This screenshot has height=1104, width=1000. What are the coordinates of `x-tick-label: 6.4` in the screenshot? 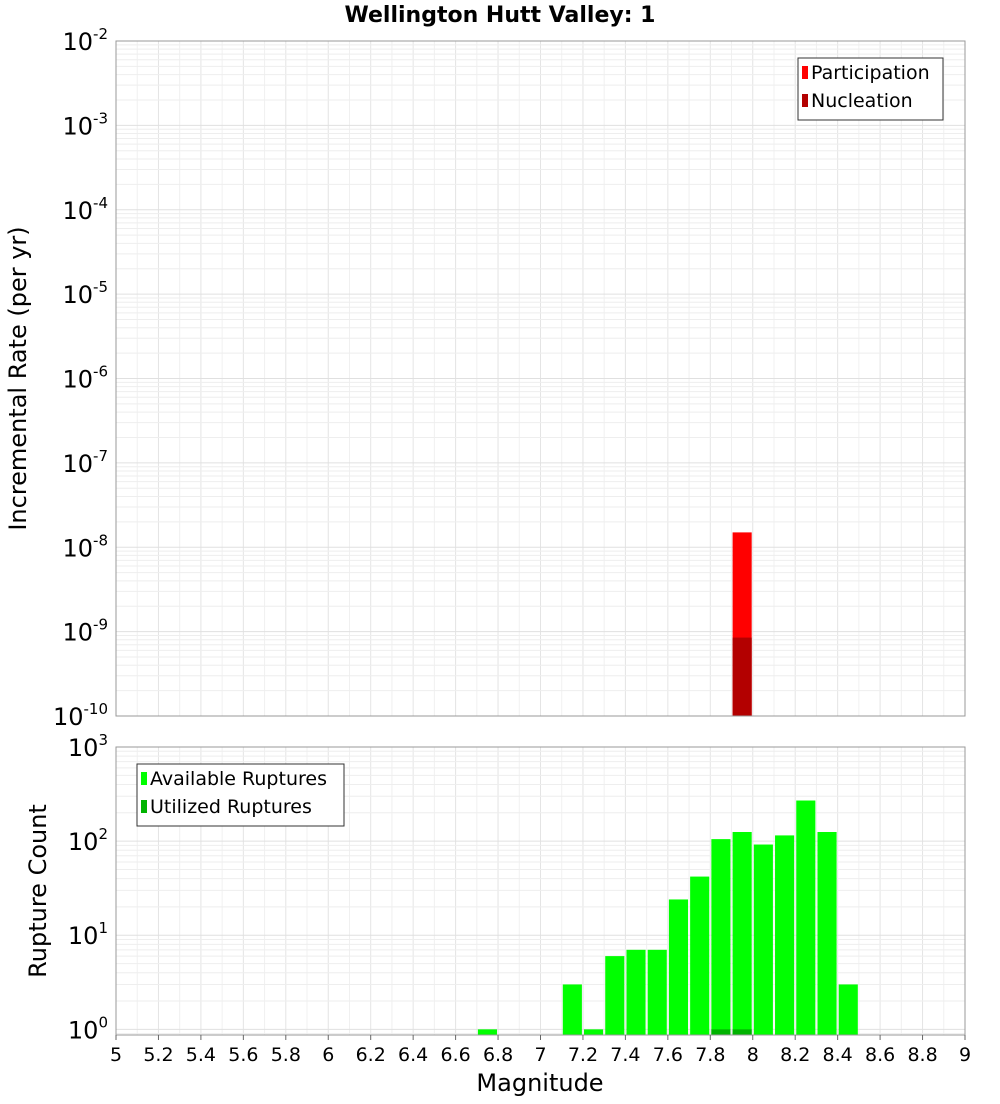 It's located at (413, 1055).